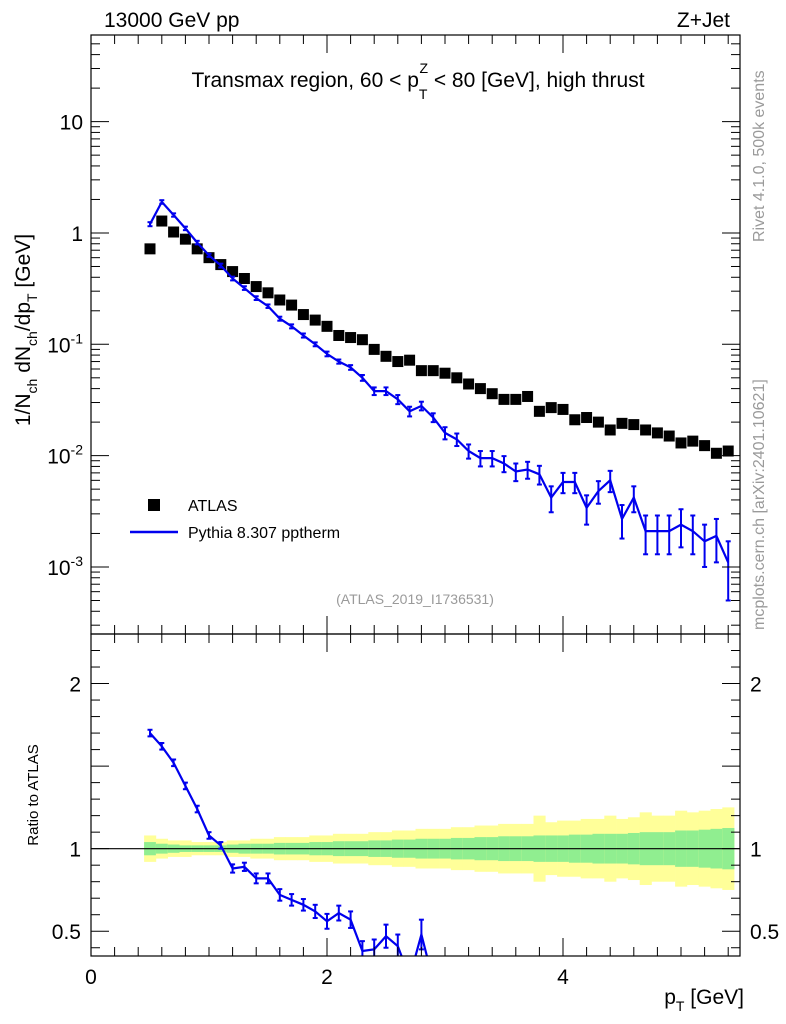  Describe the element at coordinates (756, 850) in the screenshot. I see `ratio-y-tick-label-right: 1` at that location.